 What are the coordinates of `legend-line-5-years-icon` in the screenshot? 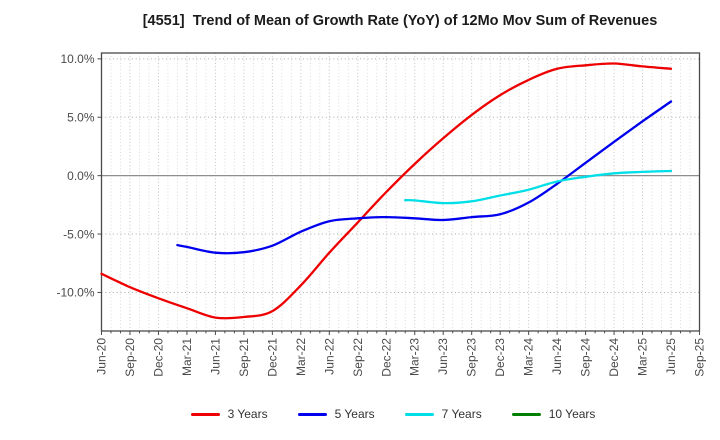 It's located at (312, 414).